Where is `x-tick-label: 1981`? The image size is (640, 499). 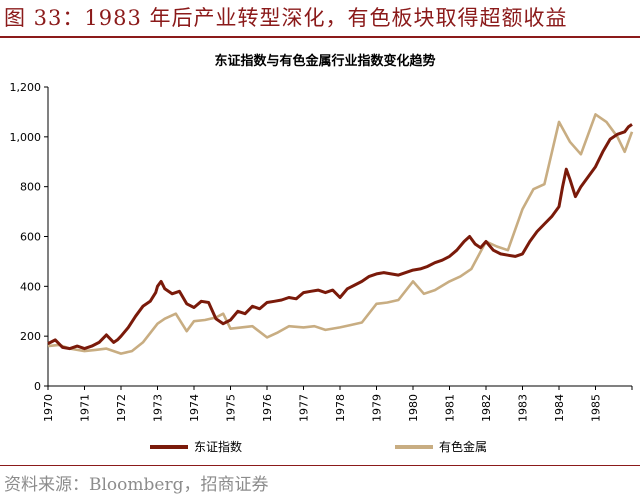
x-tick-label: 1981 is located at coordinates (450, 408).